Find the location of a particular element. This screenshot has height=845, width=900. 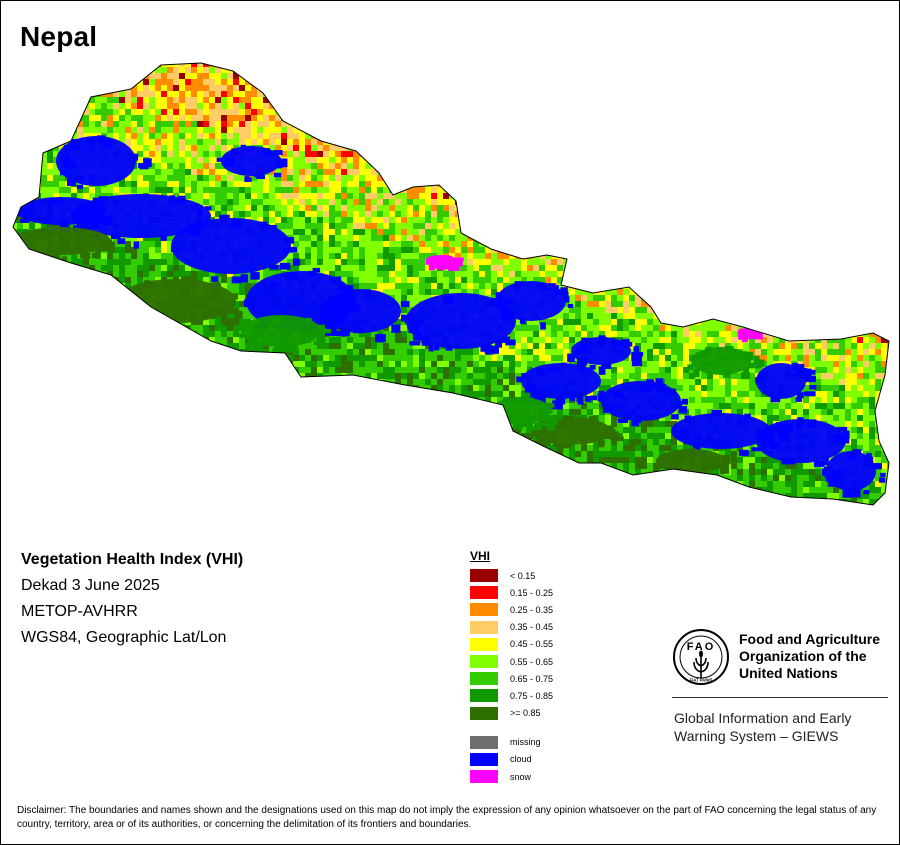

fao-emblem-motto: FIAT PANIS is located at coordinates (701, 680).